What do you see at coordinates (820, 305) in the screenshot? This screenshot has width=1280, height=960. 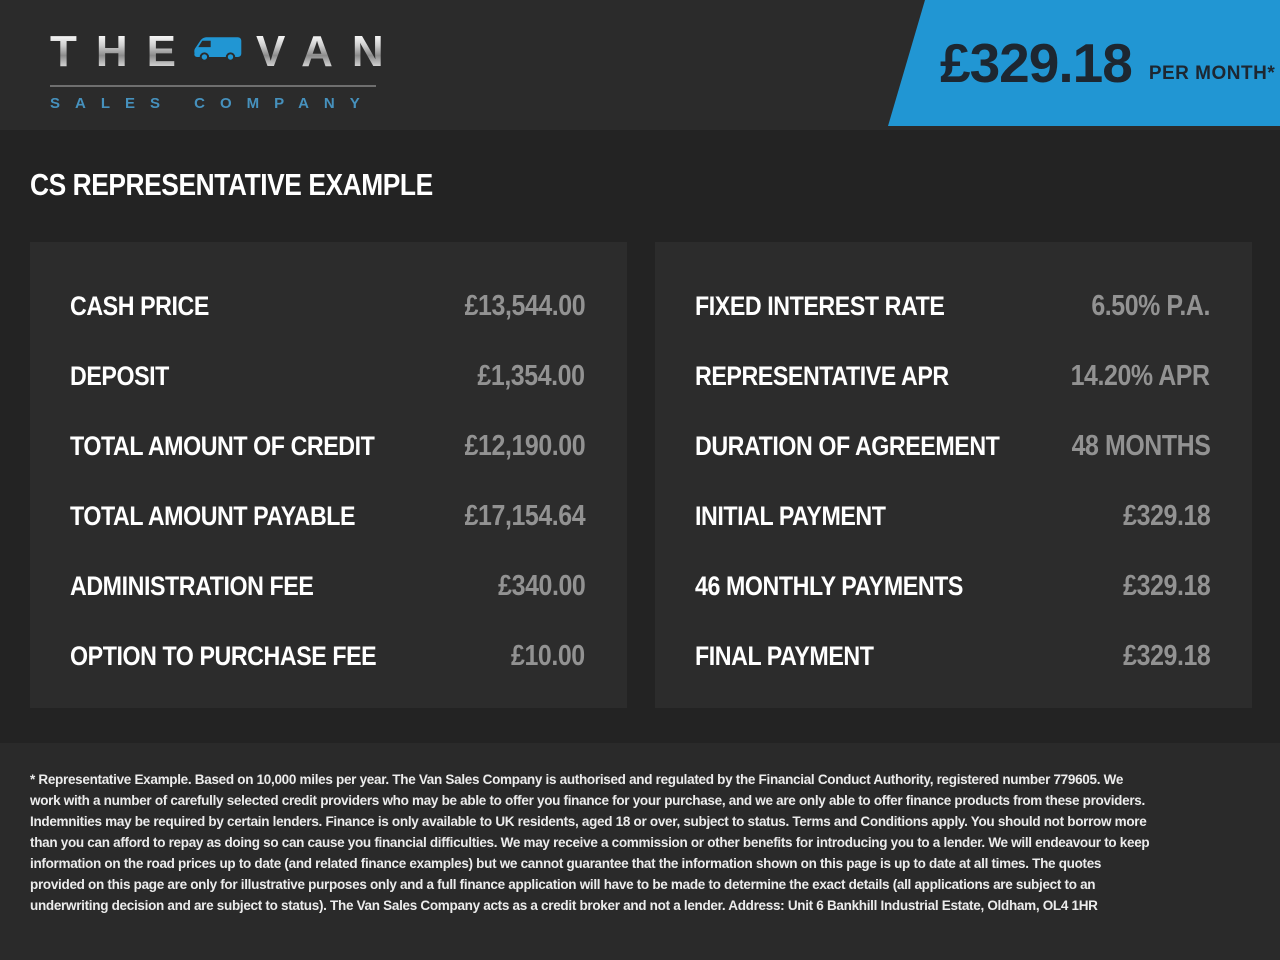 I see `row-label: FIXED INTEREST RATE` at bounding box center [820, 305].